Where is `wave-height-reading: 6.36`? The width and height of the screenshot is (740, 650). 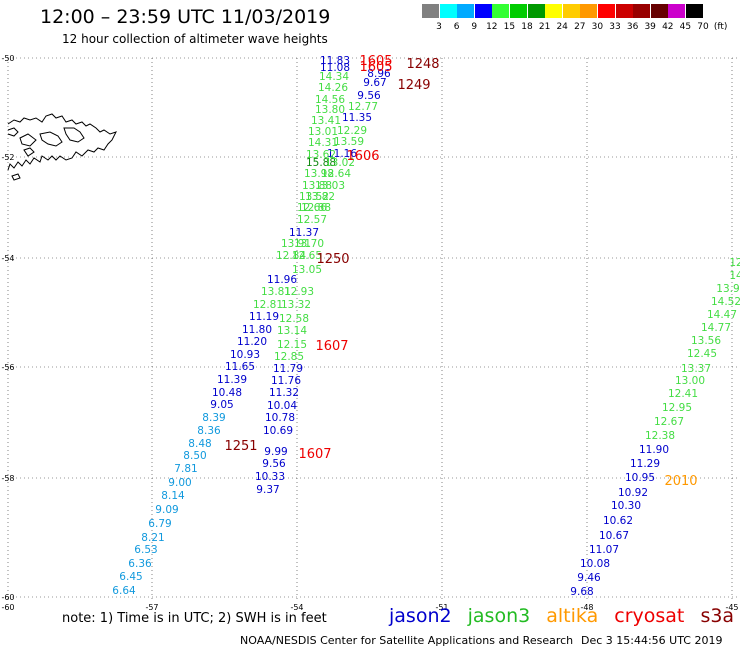 wave-height-reading: 6.36 is located at coordinates (140, 564).